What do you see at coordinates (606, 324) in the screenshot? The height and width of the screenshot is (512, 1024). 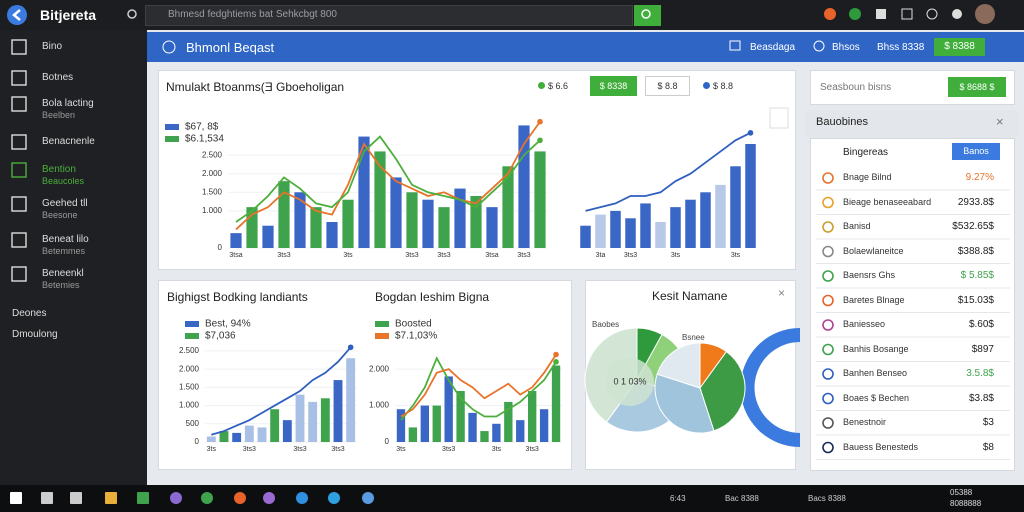 I see `pie-label: Baobes` at bounding box center [606, 324].